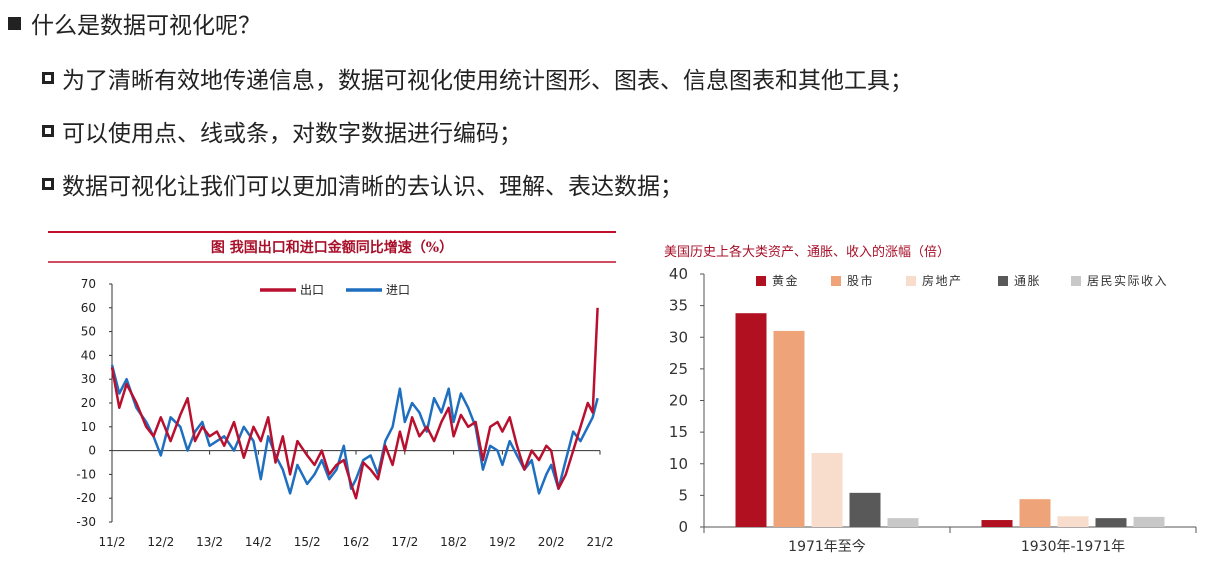 This screenshot has height=566, width=1216. I want to click on legend-label: 股市, so click(860, 280).